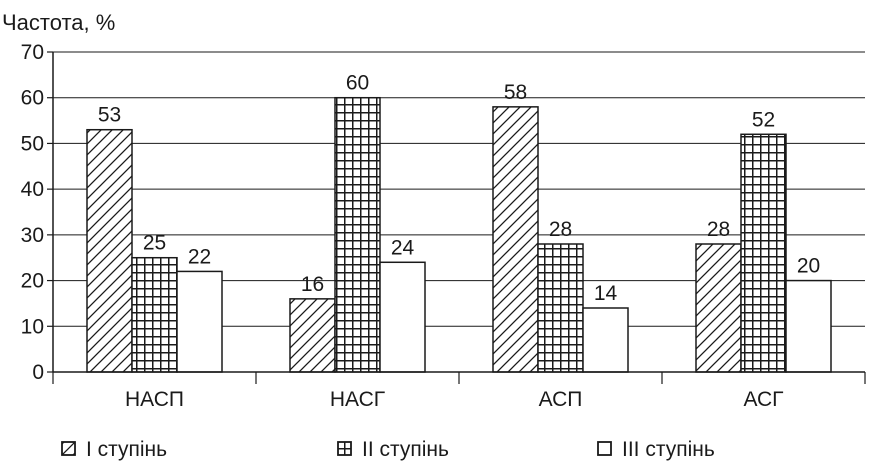  I want to click on legend: I ступінь II ступінь III ступінь, so click(388, 449).